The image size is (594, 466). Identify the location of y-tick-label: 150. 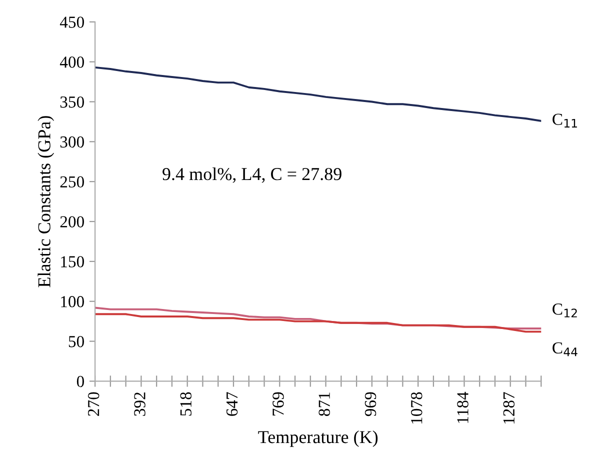
(72, 262).